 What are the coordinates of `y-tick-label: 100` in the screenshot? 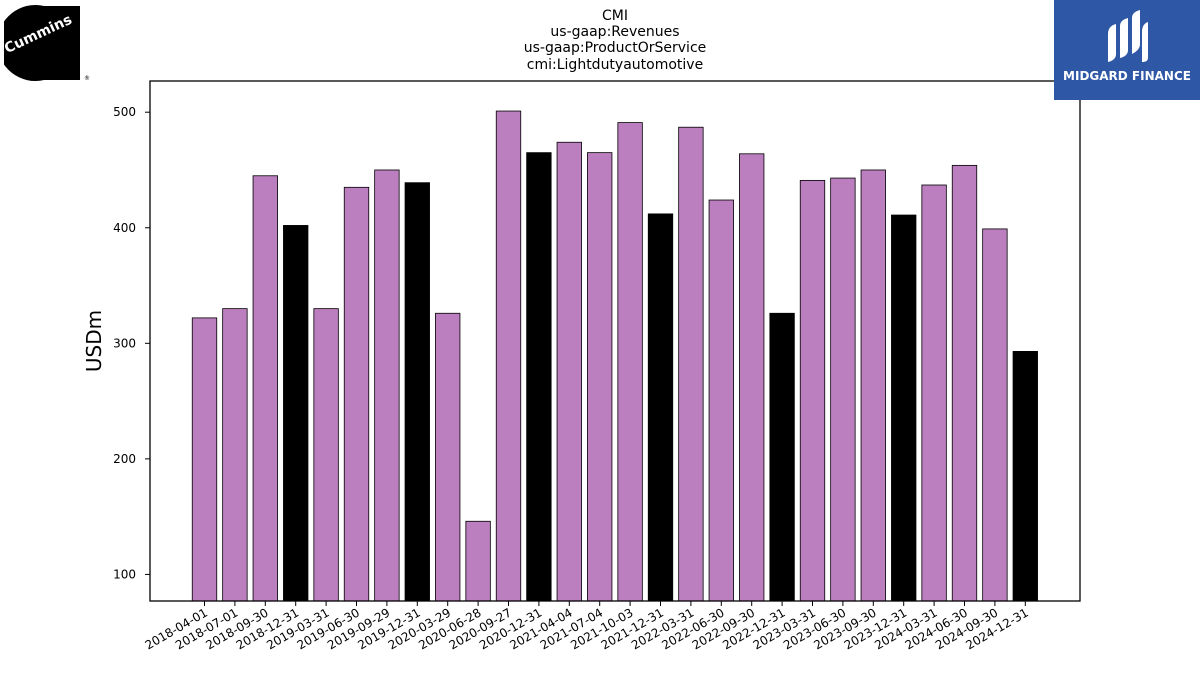 It's located at (124, 574).